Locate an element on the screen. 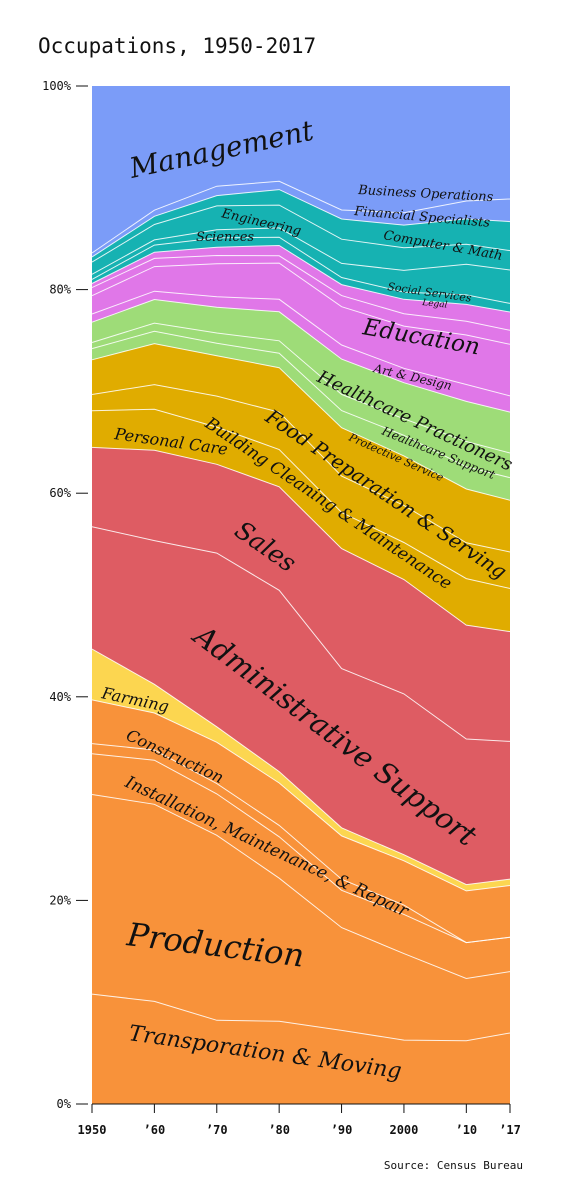 This screenshot has width=565, height=1200. y-tick-label: 60% is located at coordinates (60, 493).